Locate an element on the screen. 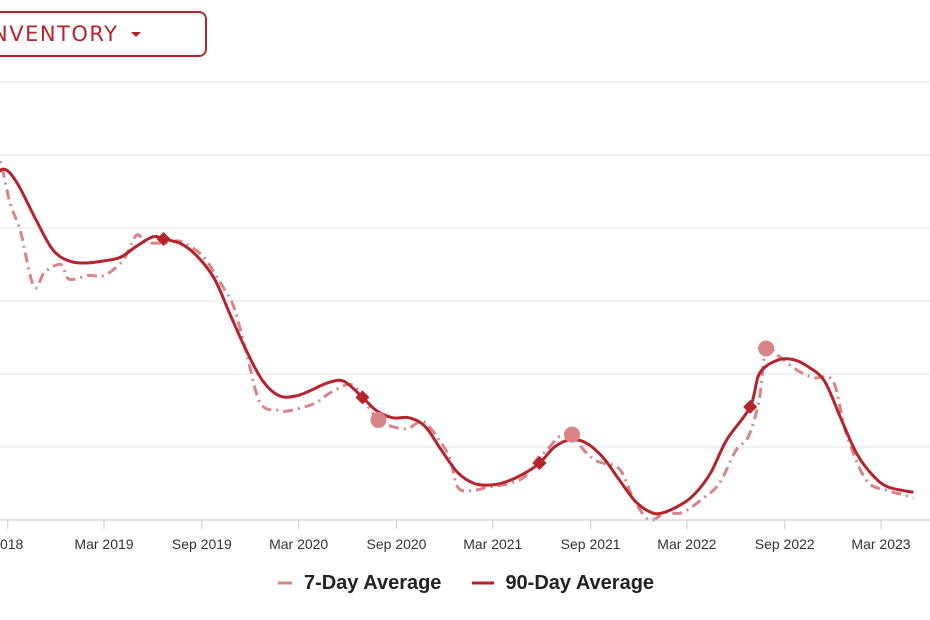 The image size is (930, 620). x-tick-label: Sep 2021 is located at coordinates (591, 544).